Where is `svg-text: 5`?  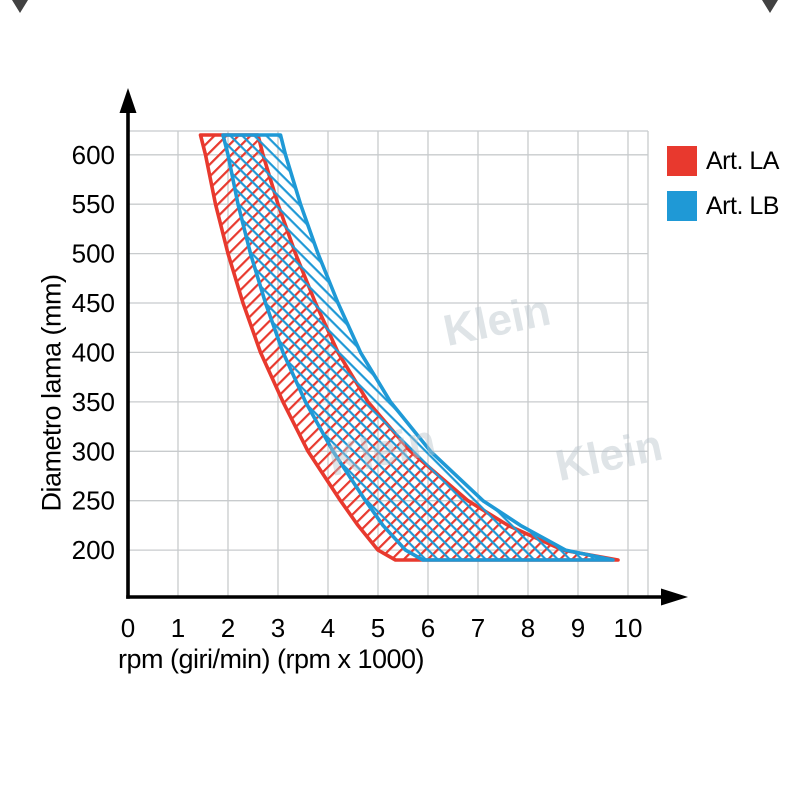 svg-text: 5 is located at coordinates (378, 628).